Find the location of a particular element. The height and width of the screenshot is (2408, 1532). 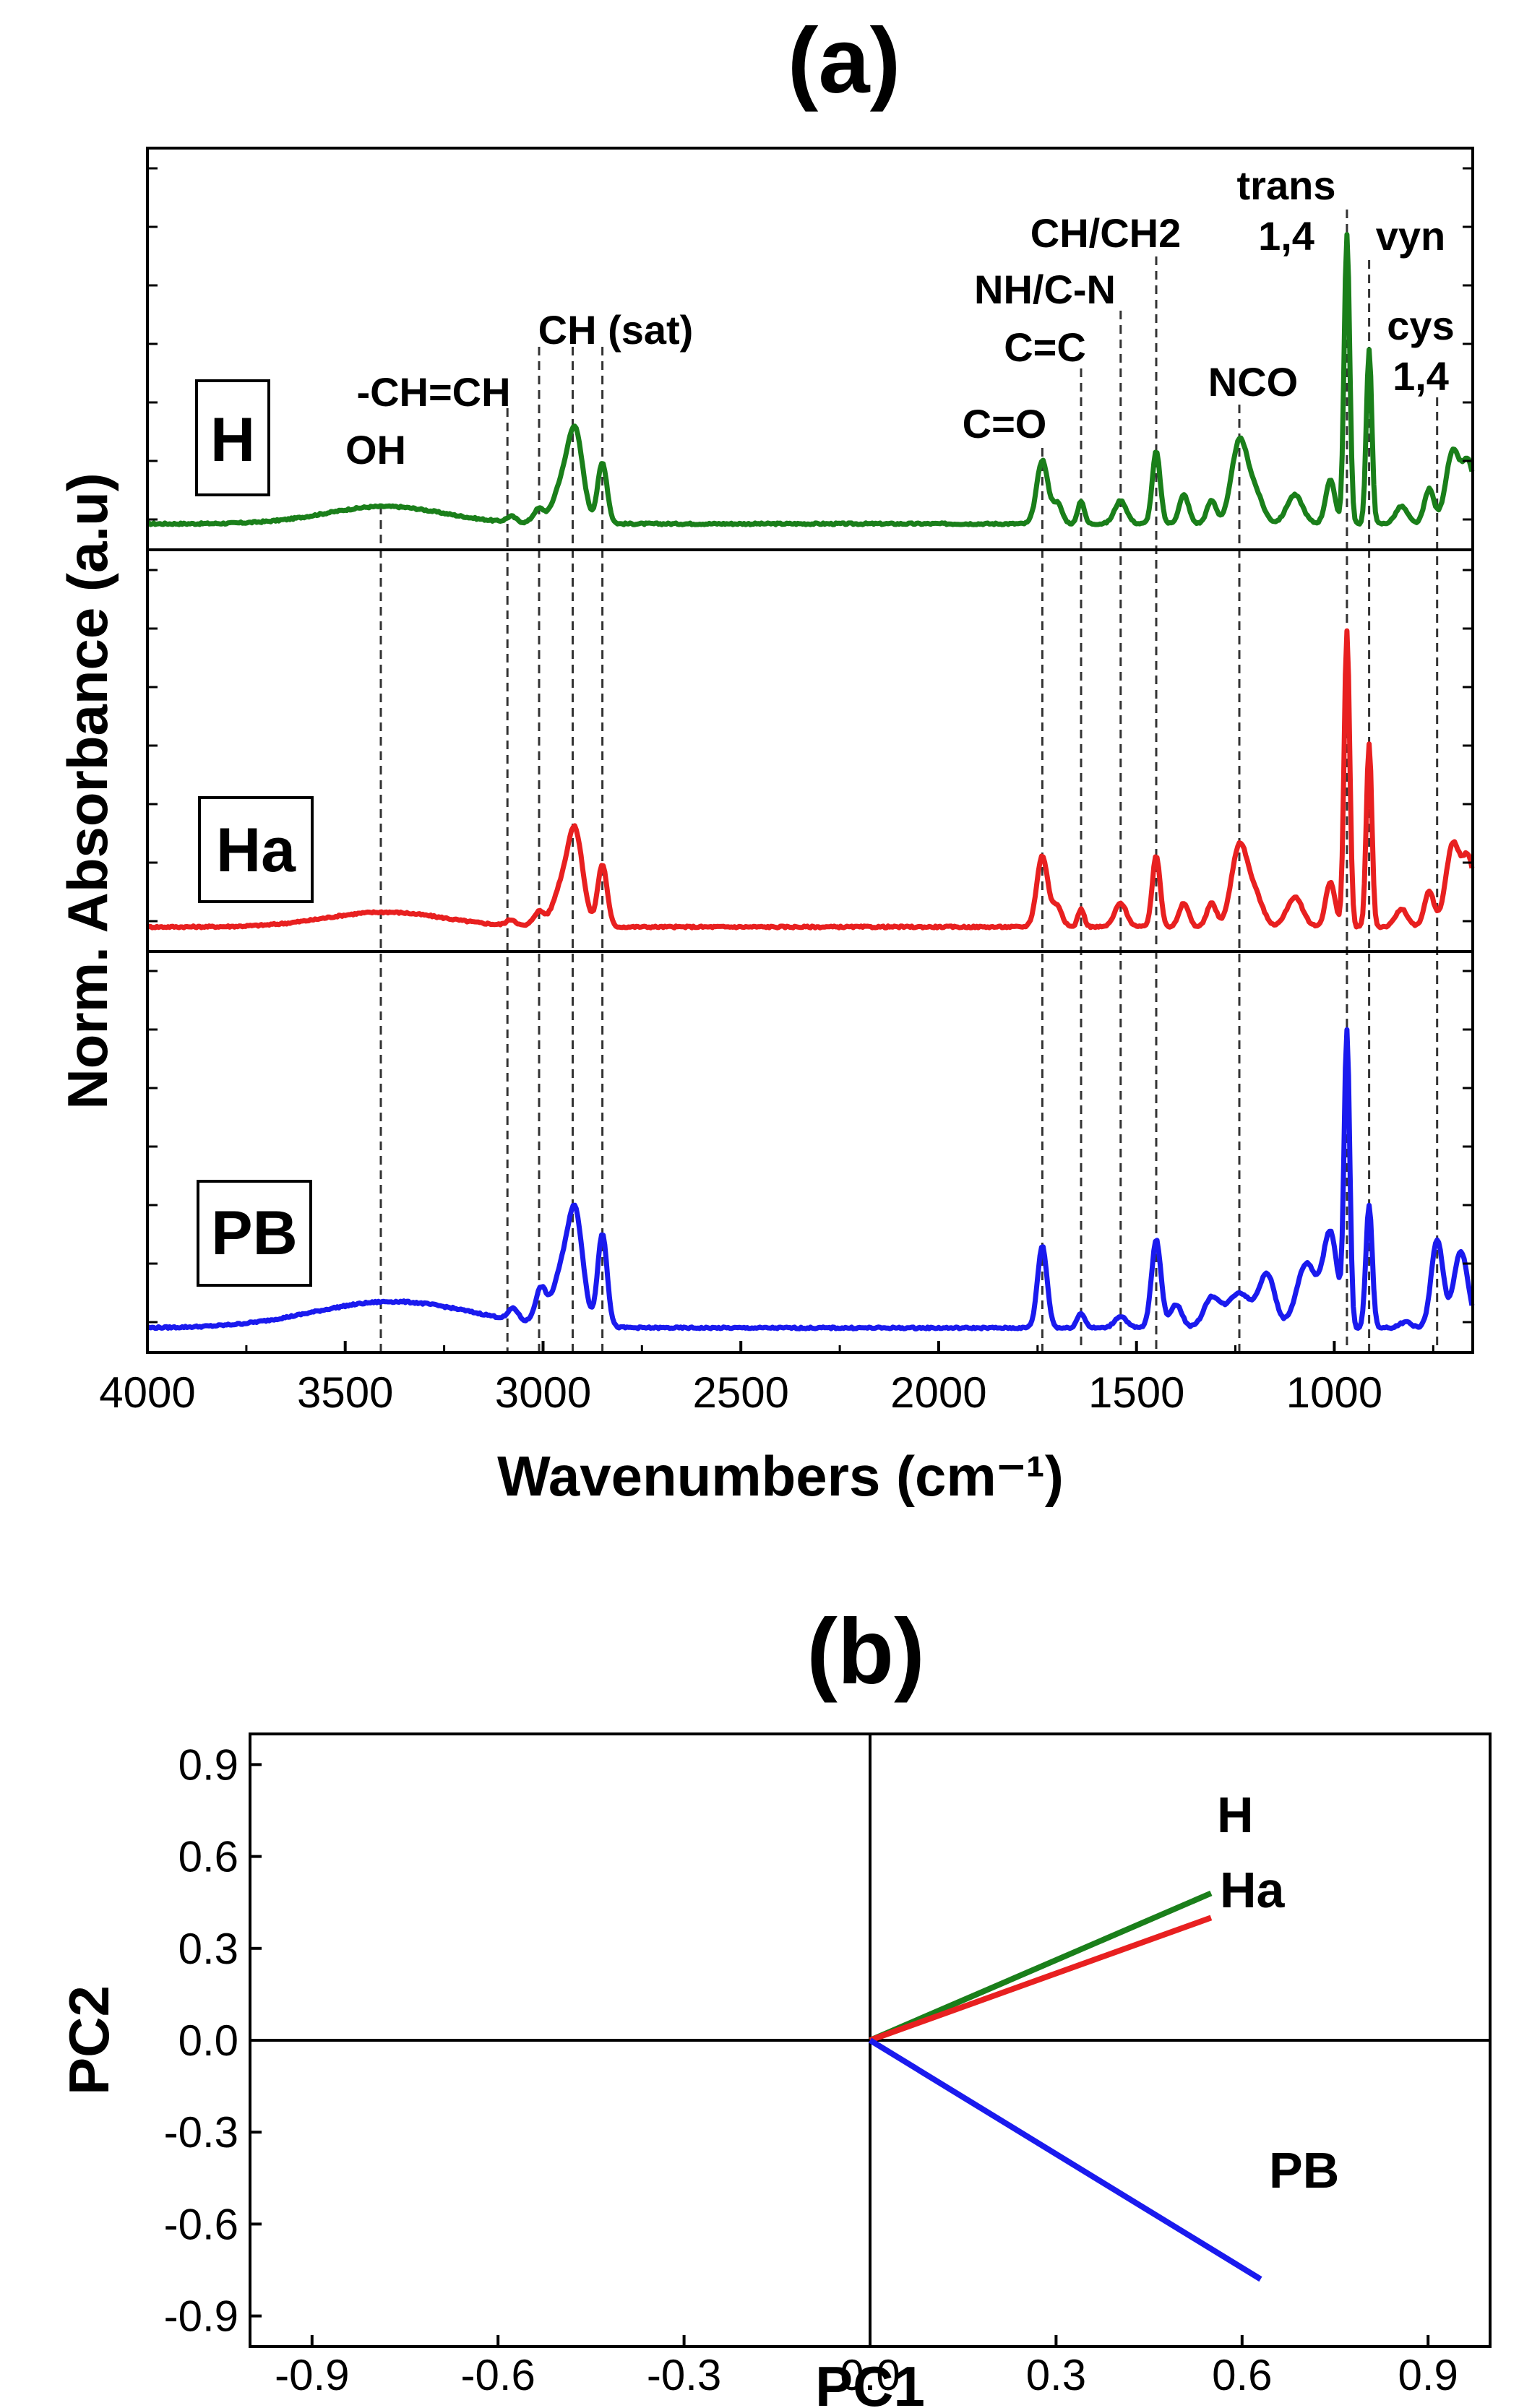

pca-y-tick-label: 0.0 is located at coordinates (208, 2040).